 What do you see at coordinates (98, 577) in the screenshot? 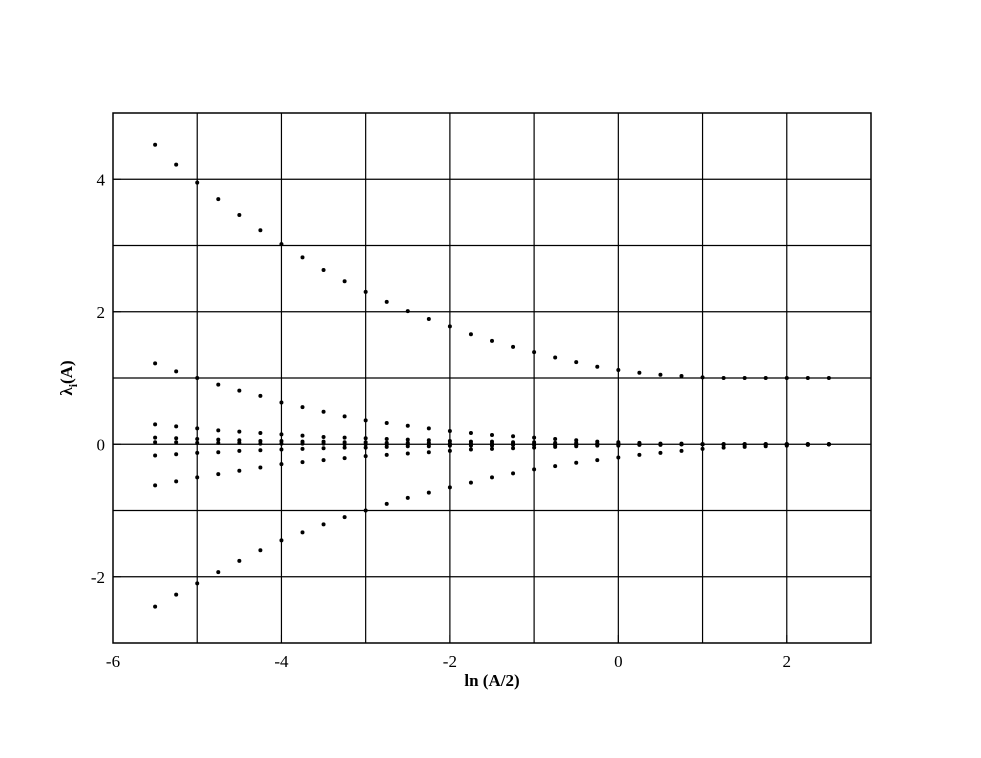
I see `y-tick-label: -2` at bounding box center [98, 577].